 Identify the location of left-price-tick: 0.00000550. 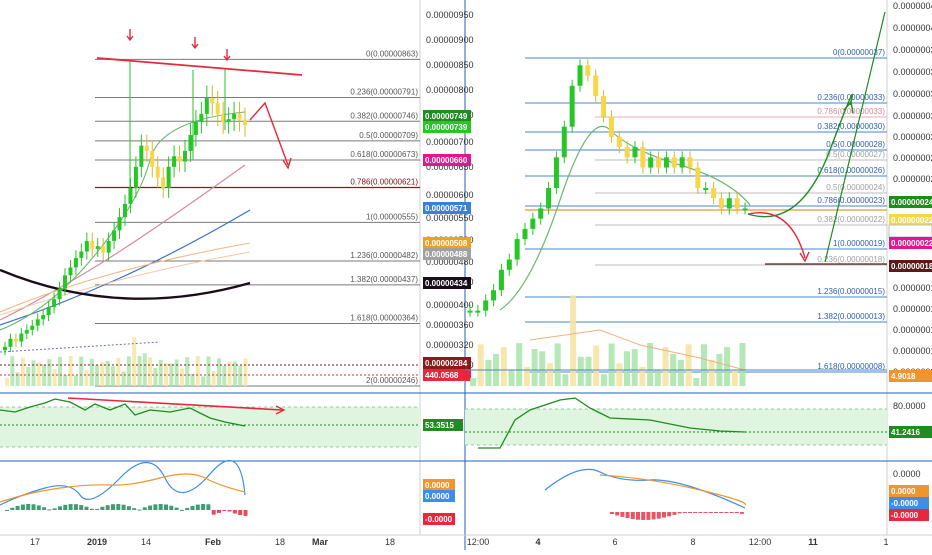
(450, 218).